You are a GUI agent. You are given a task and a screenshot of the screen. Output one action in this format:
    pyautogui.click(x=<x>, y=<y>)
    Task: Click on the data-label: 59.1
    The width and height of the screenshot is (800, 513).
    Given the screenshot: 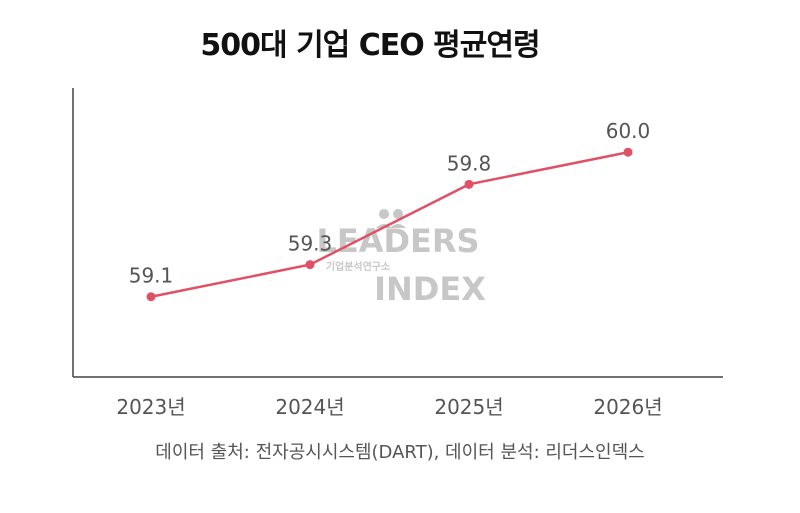 What is the action you would take?
    pyautogui.click(x=151, y=276)
    